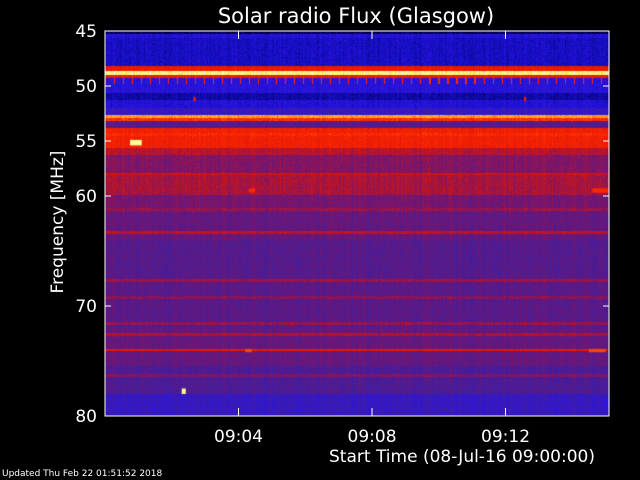  I want to click on x-tick-label: 09:08, so click(372, 437).